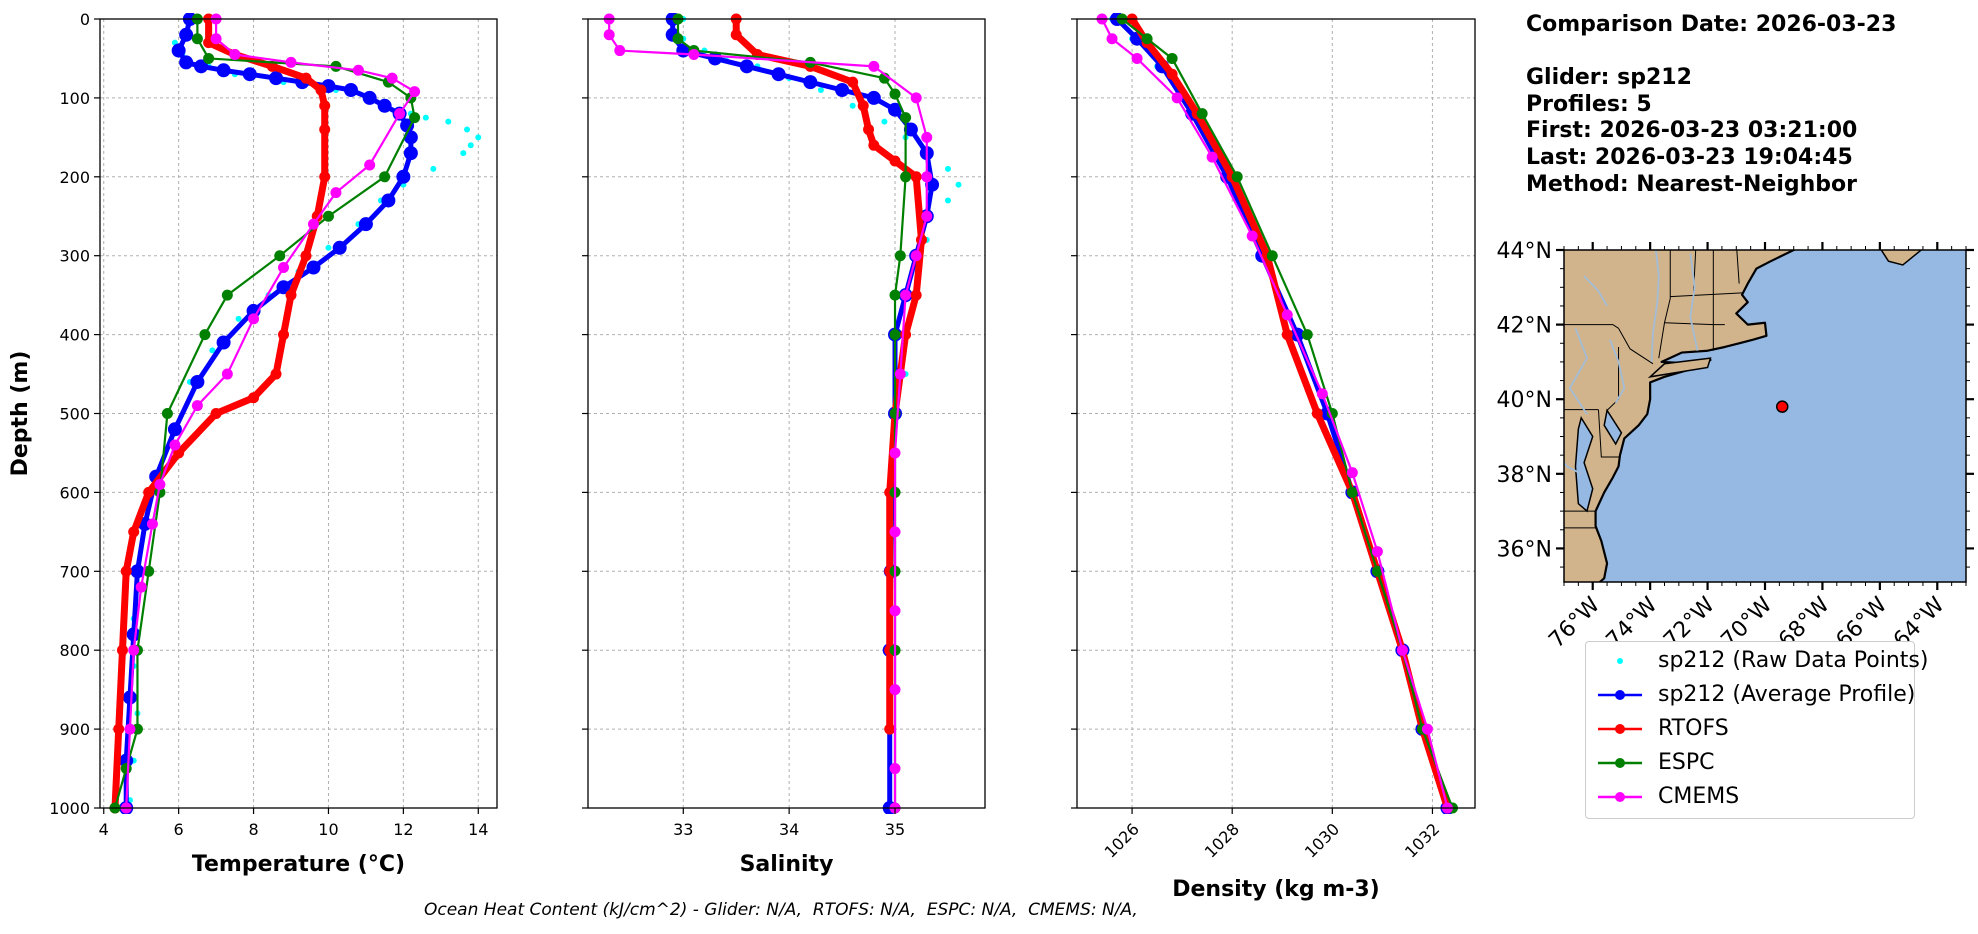 This screenshot has height=934, width=1978. Describe the element at coordinates (1750, 763) in the screenshot. I see `legend-item: ESPC` at that location.